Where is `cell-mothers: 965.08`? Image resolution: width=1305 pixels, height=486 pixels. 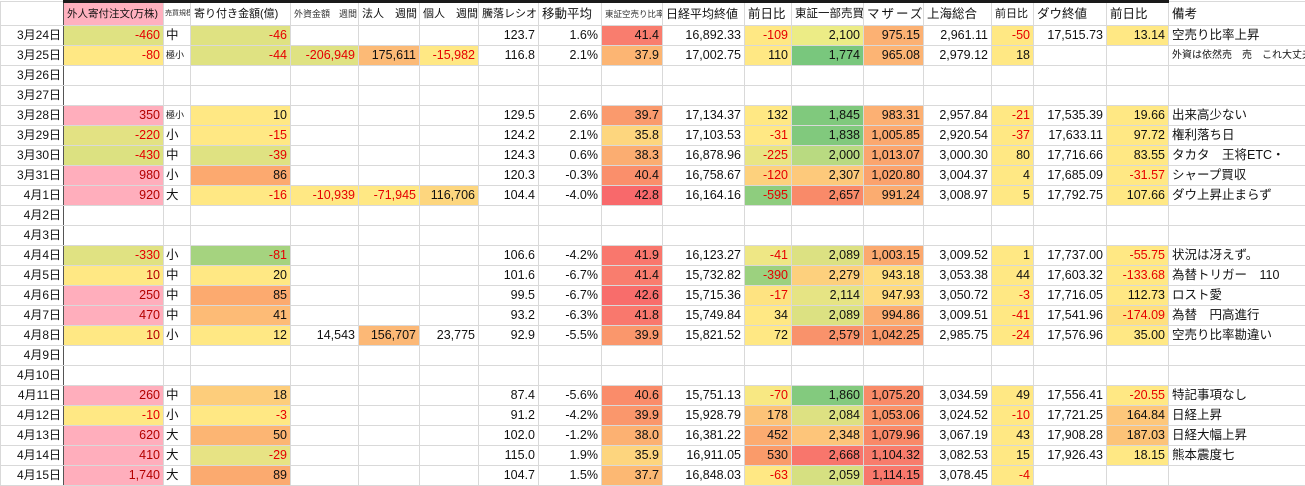
cell-mothers: 965.08 is located at coordinates (894, 56).